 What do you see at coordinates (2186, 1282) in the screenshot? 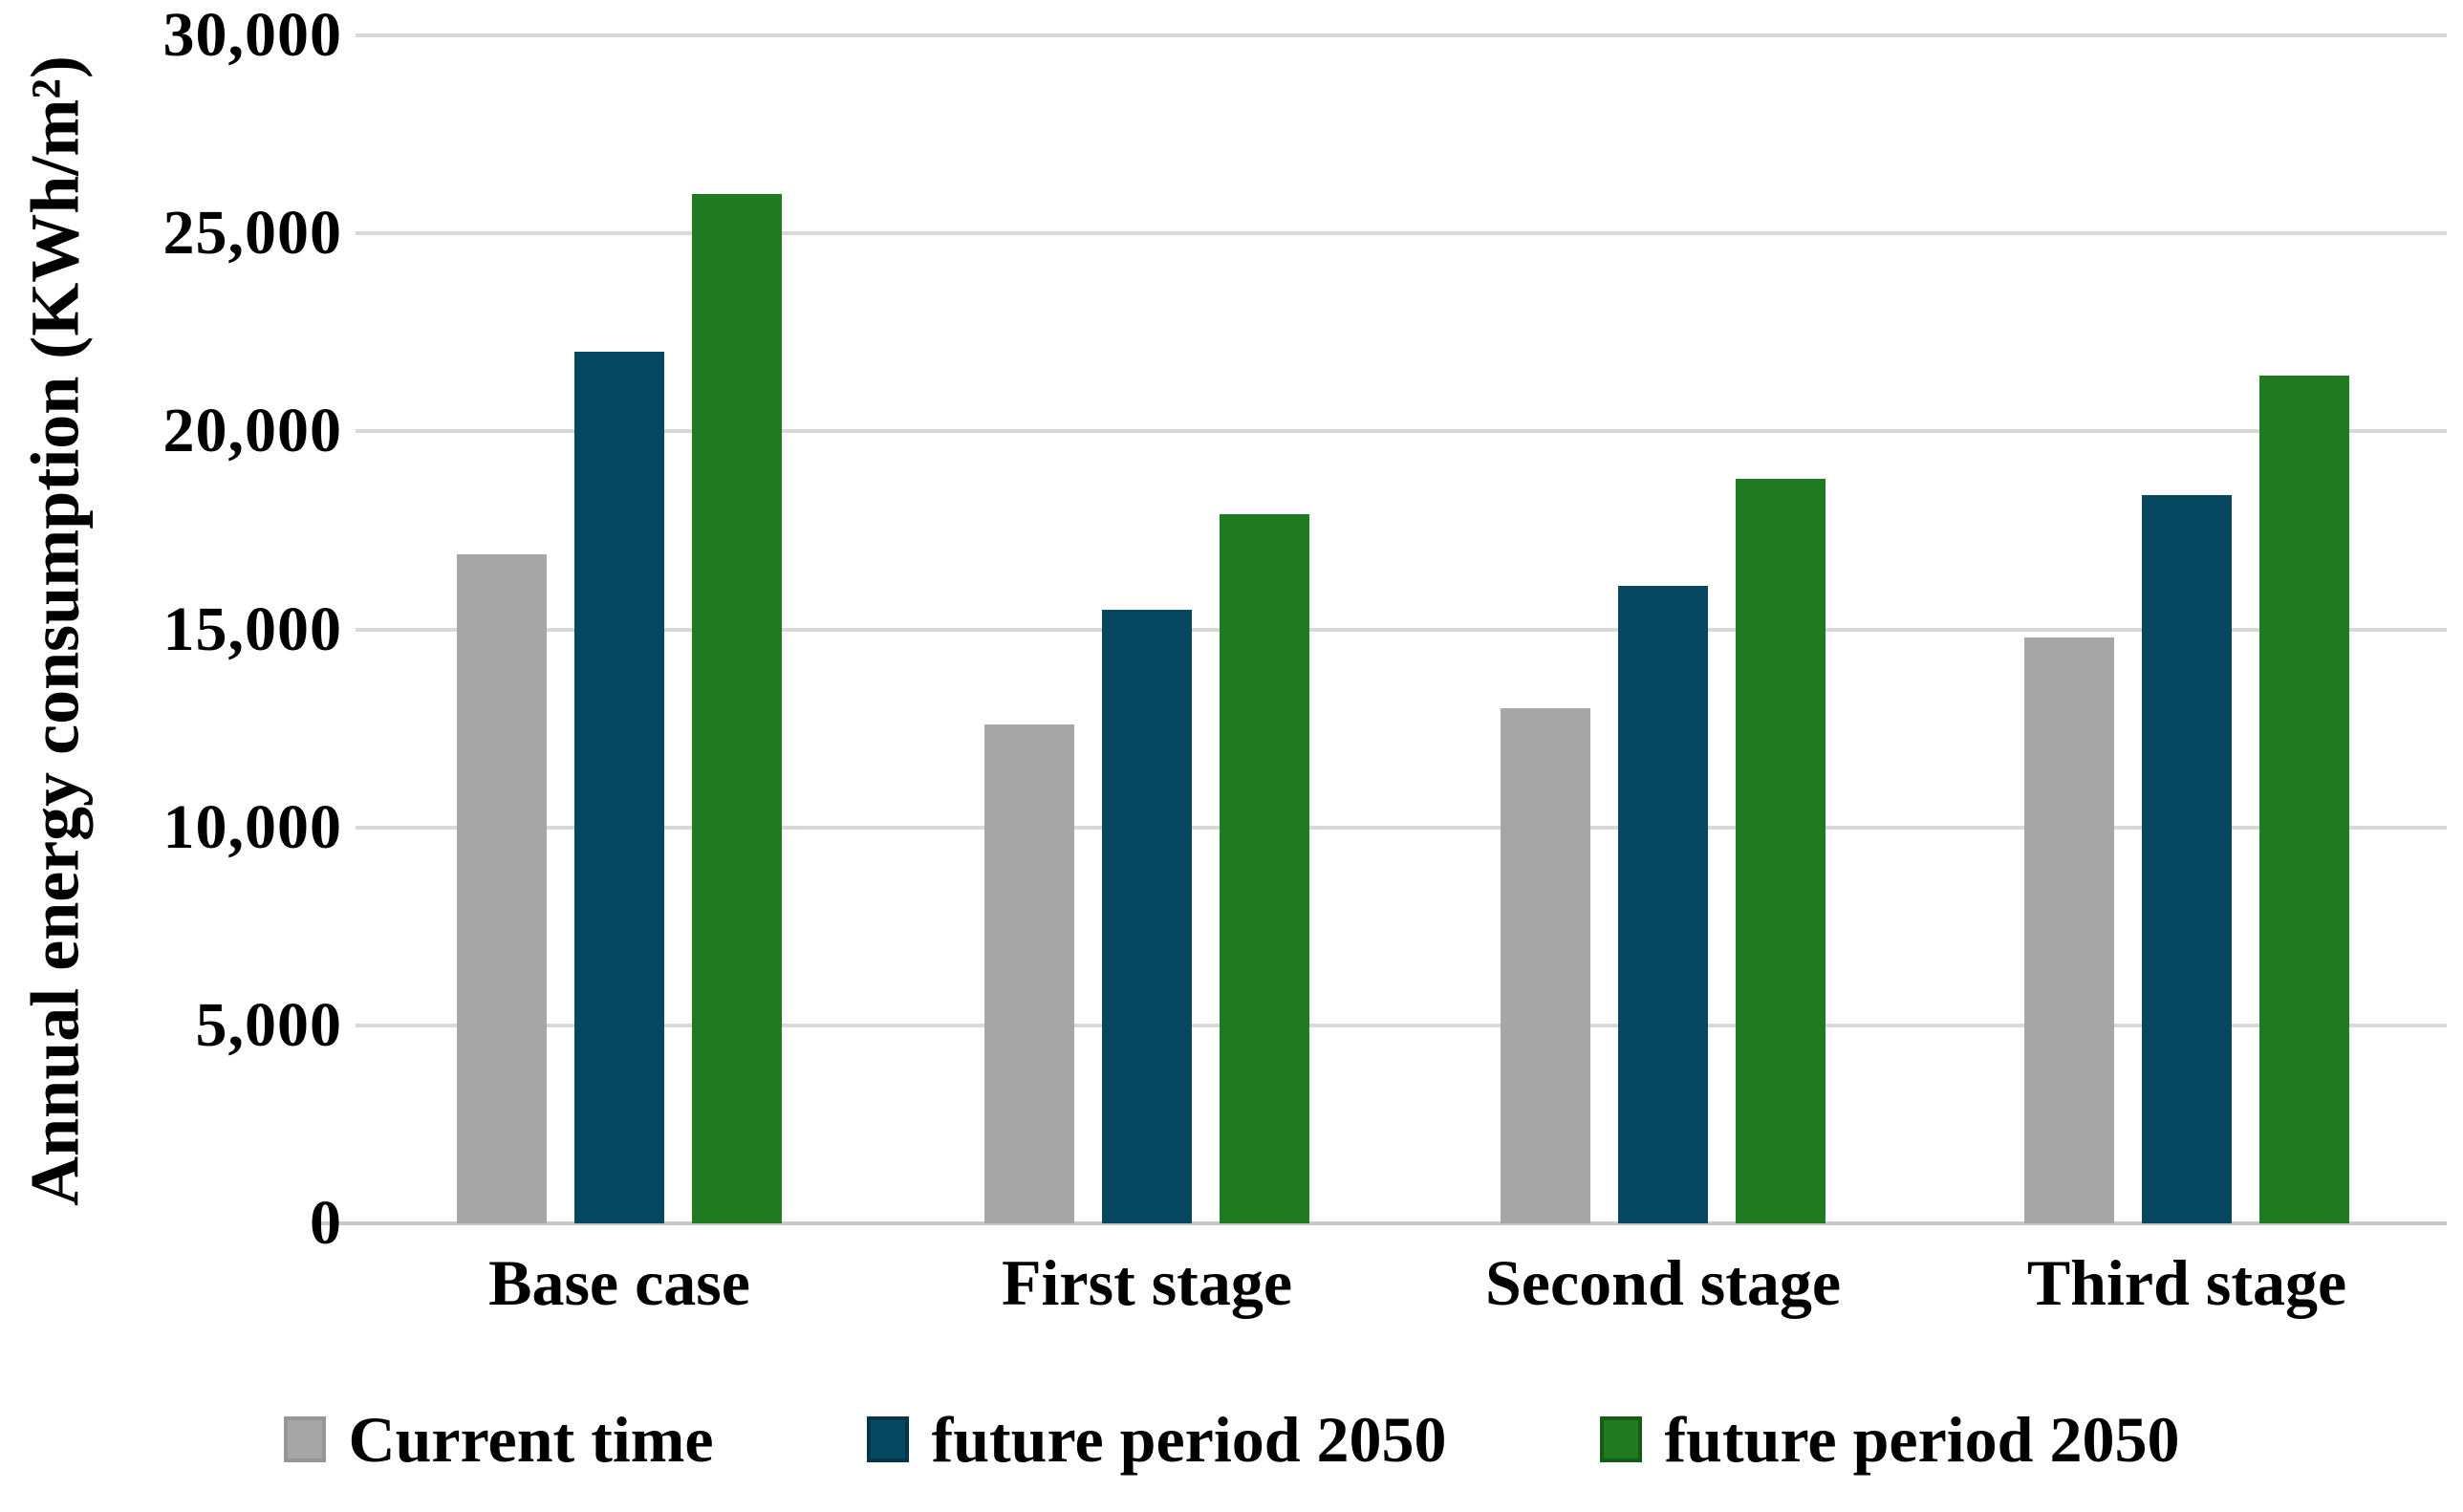
I see `category-label: Third stage` at bounding box center [2186, 1282].